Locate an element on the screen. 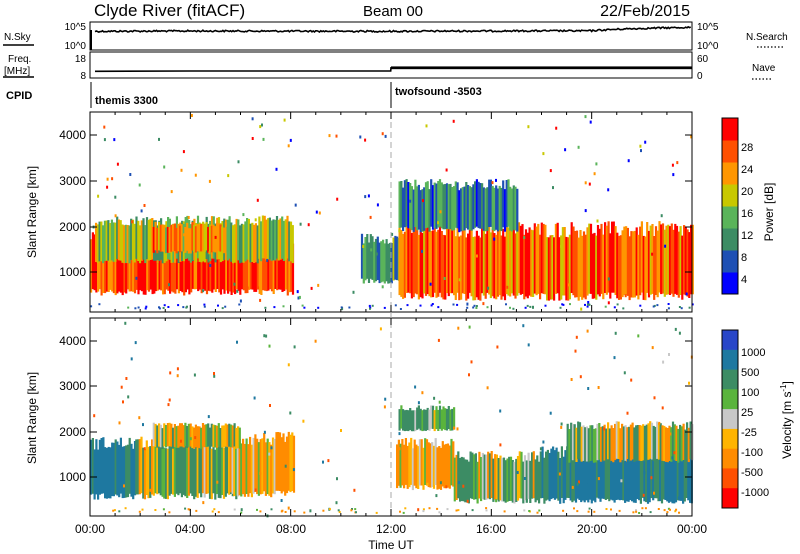 This screenshot has height=554, width=800. velocity-ytick-3000: 3000 is located at coordinates (72, 386).